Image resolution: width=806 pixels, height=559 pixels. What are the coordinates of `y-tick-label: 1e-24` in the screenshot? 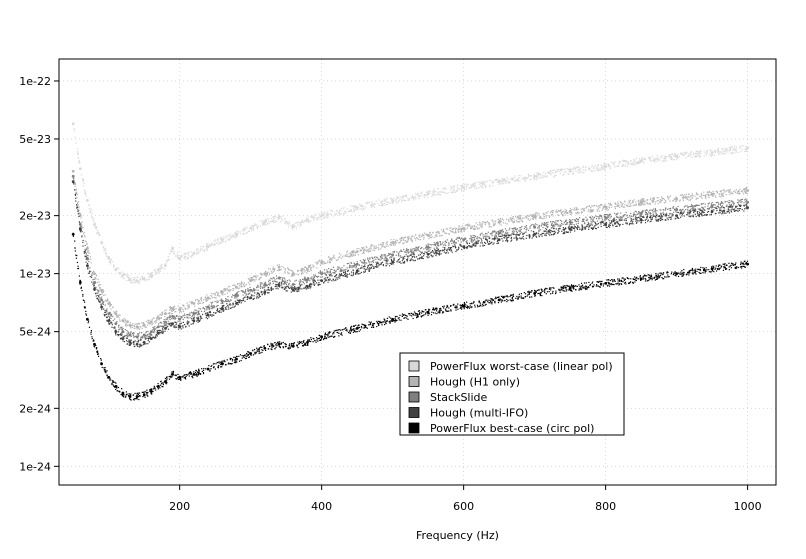 It's located at (35, 466).